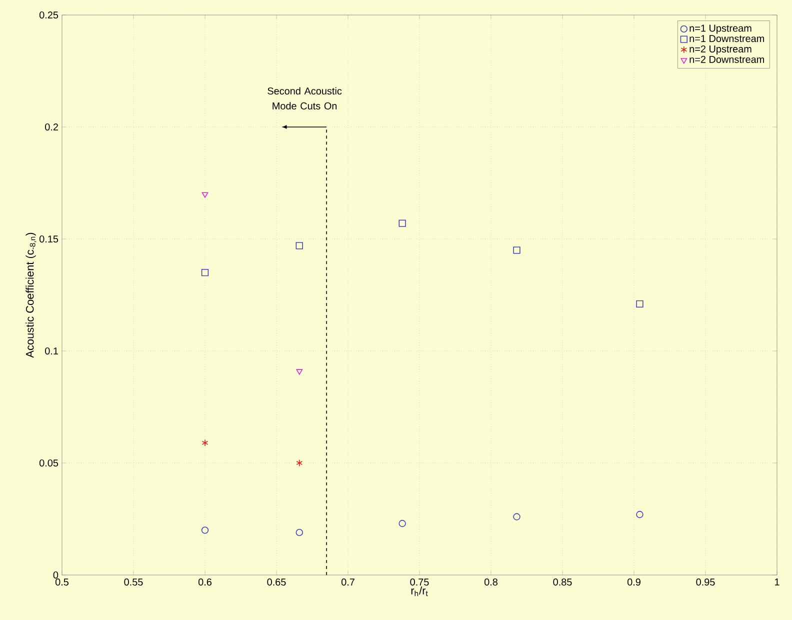 This screenshot has width=792, height=620. Describe the element at coordinates (276, 582) in the screenshot. I see `x-tick-label: 0.65` at that location.